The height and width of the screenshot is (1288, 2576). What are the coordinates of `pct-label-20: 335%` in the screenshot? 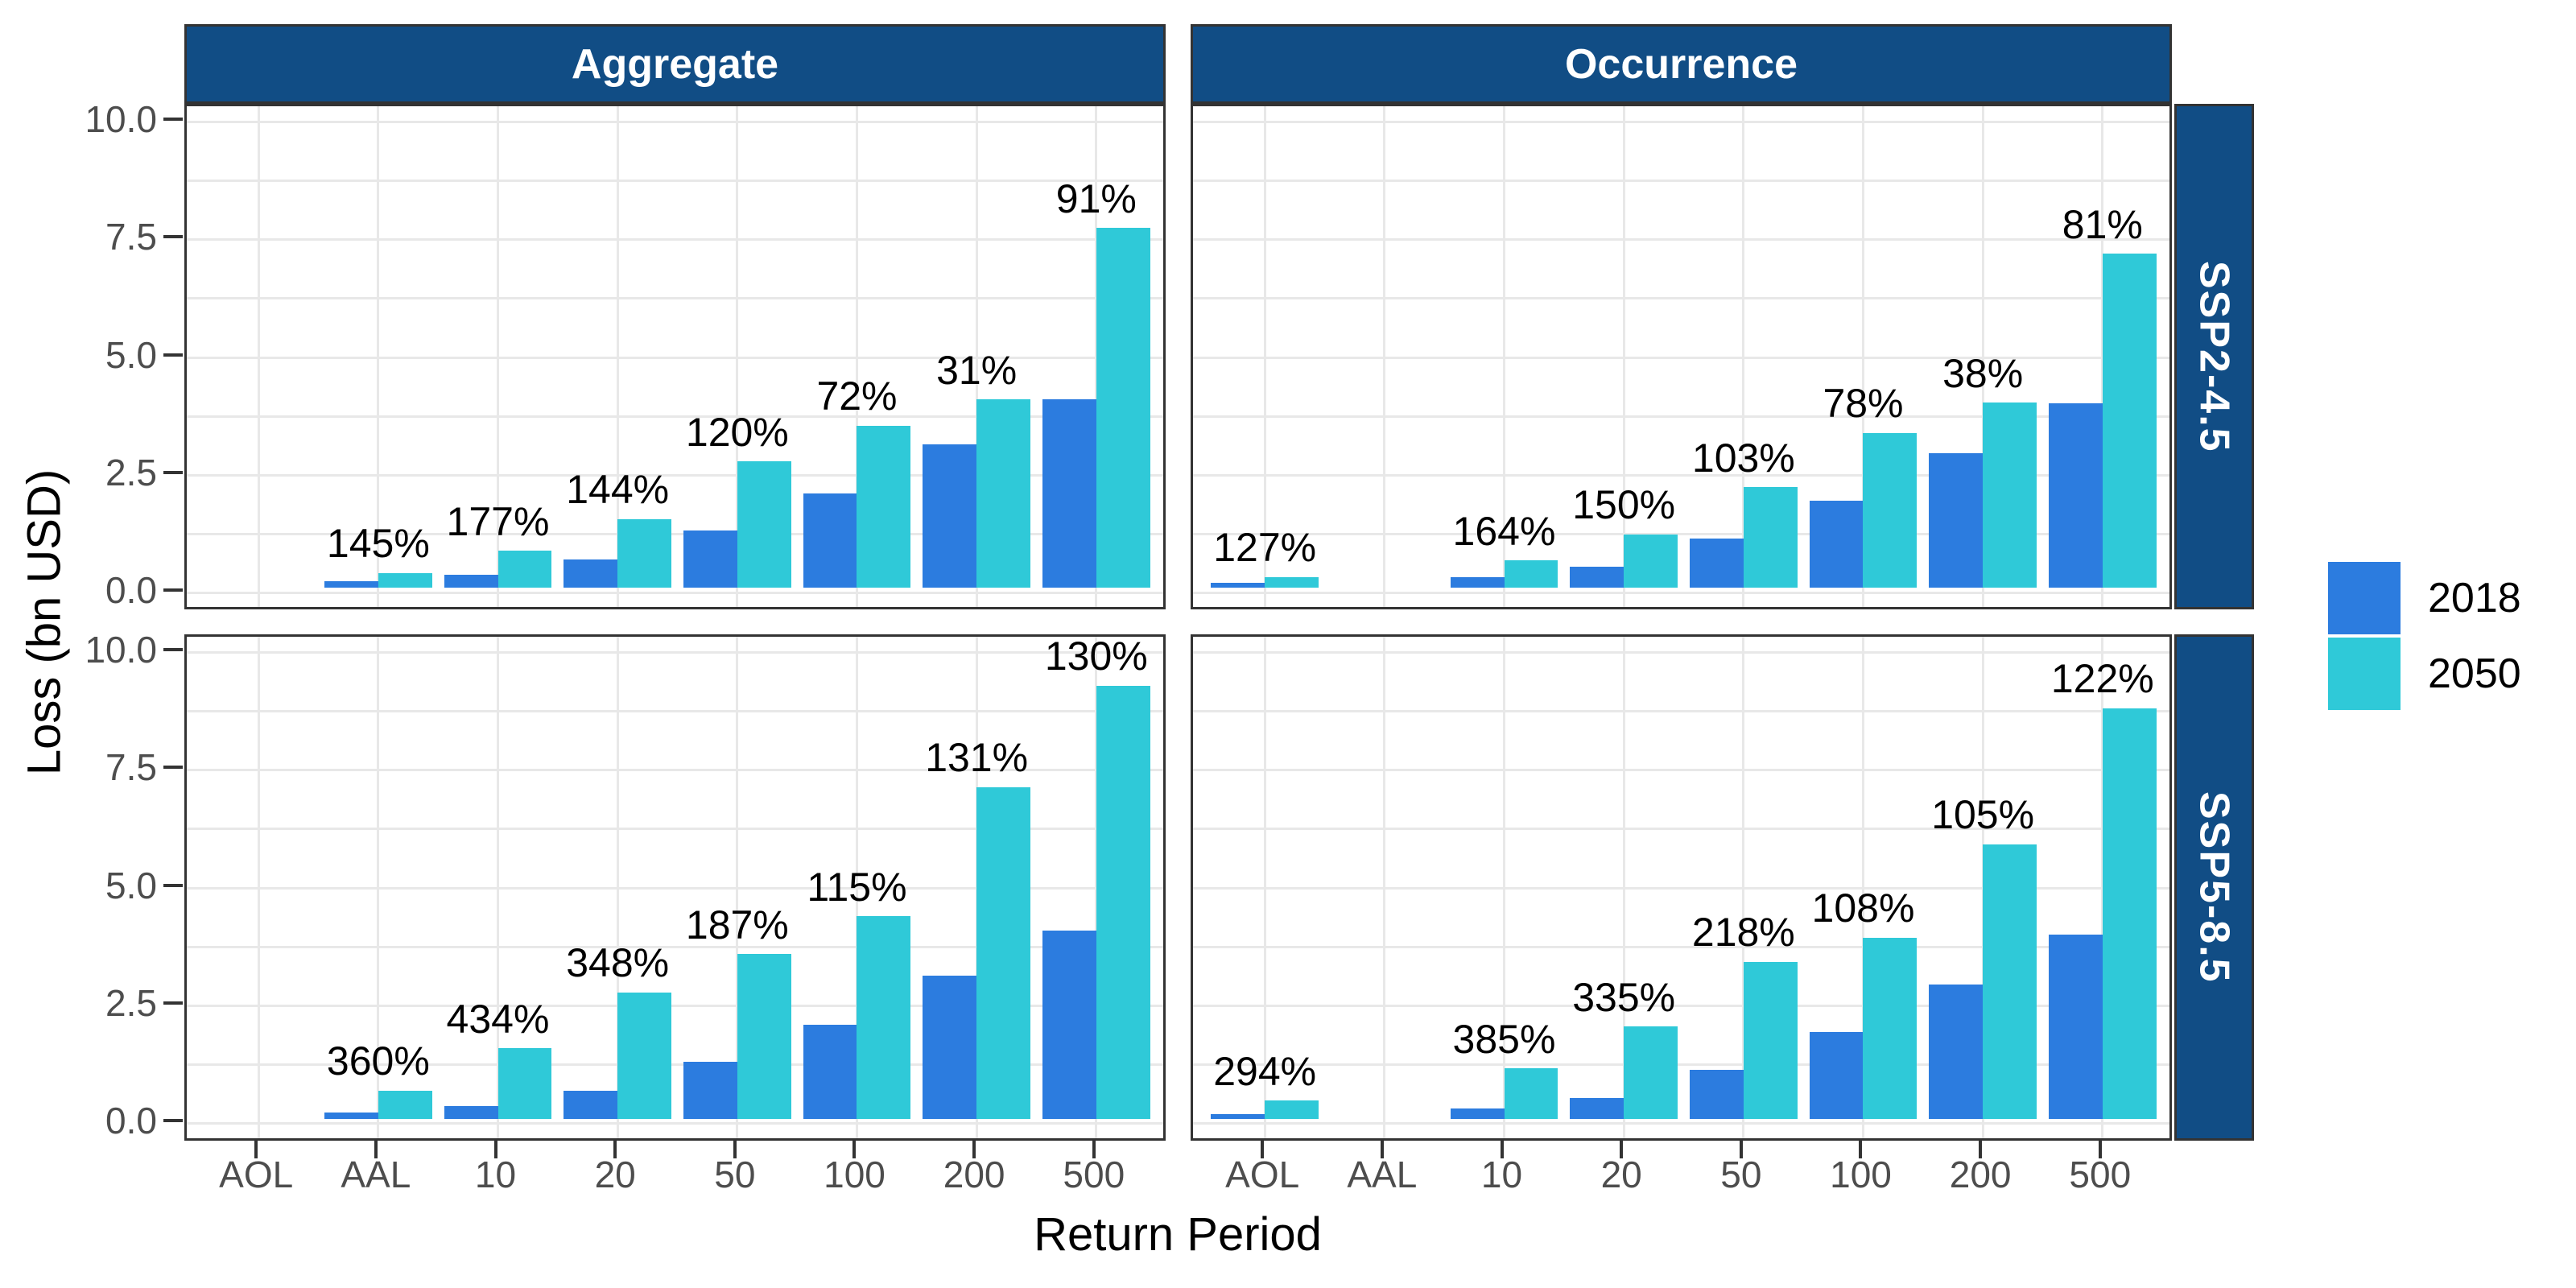 It's located at (1624, 997).